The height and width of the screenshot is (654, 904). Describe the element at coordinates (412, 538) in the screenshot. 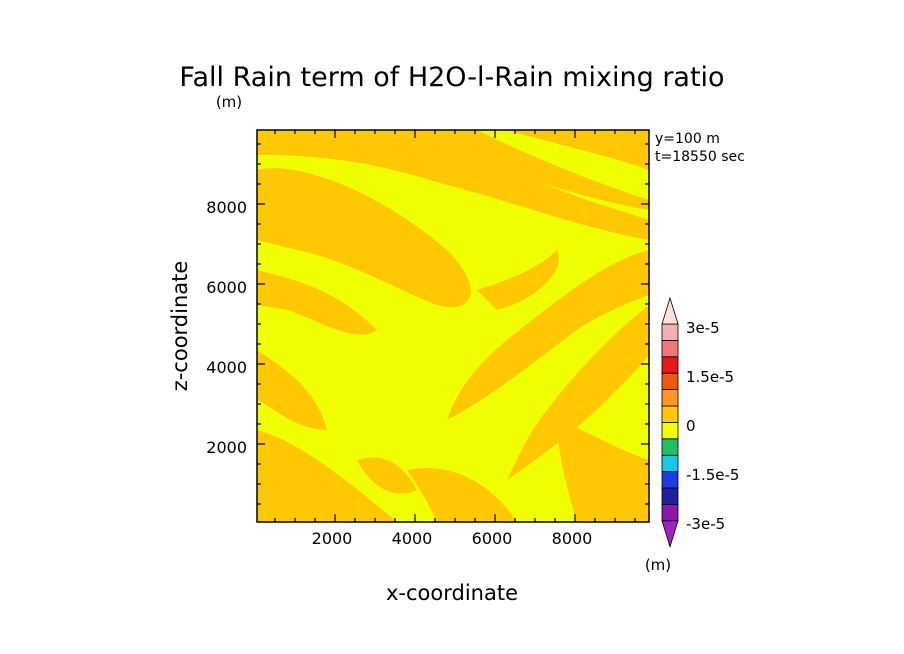

I see `x-tick-label: 4000` at that location.